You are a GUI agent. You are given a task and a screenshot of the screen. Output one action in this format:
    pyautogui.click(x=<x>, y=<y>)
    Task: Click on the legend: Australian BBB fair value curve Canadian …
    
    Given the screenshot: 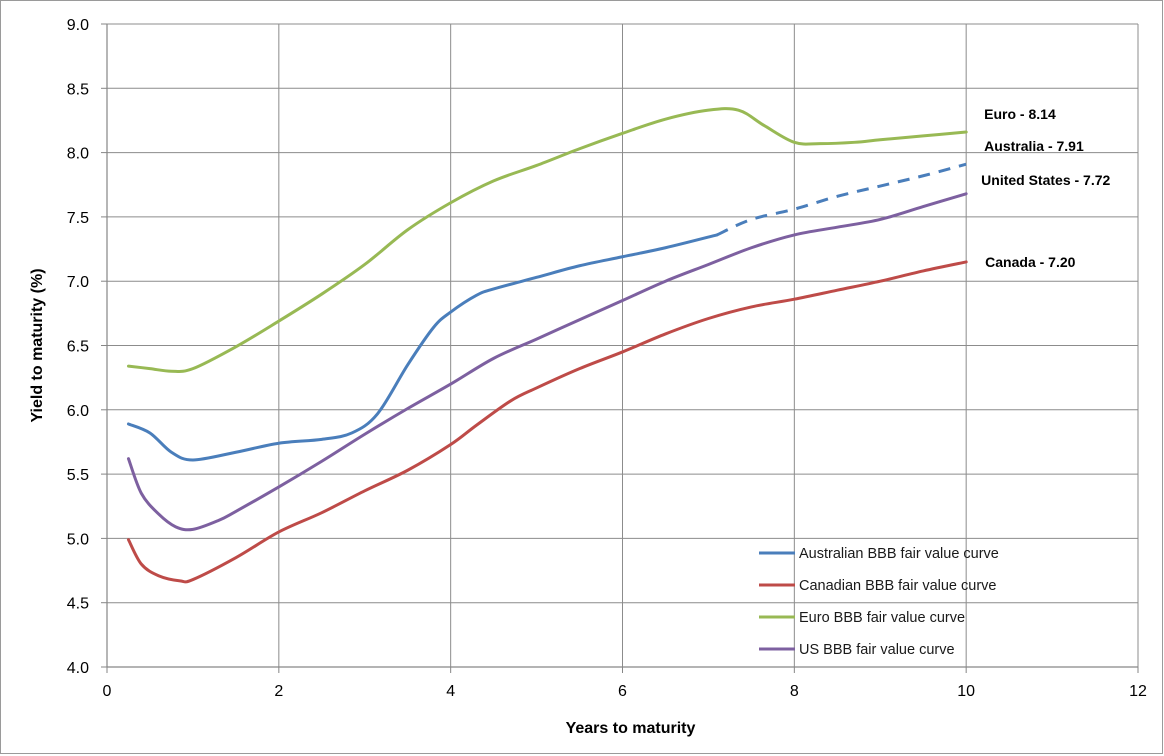 What is the action you would take?
    pyautogui.click(x=879, y=602)
    